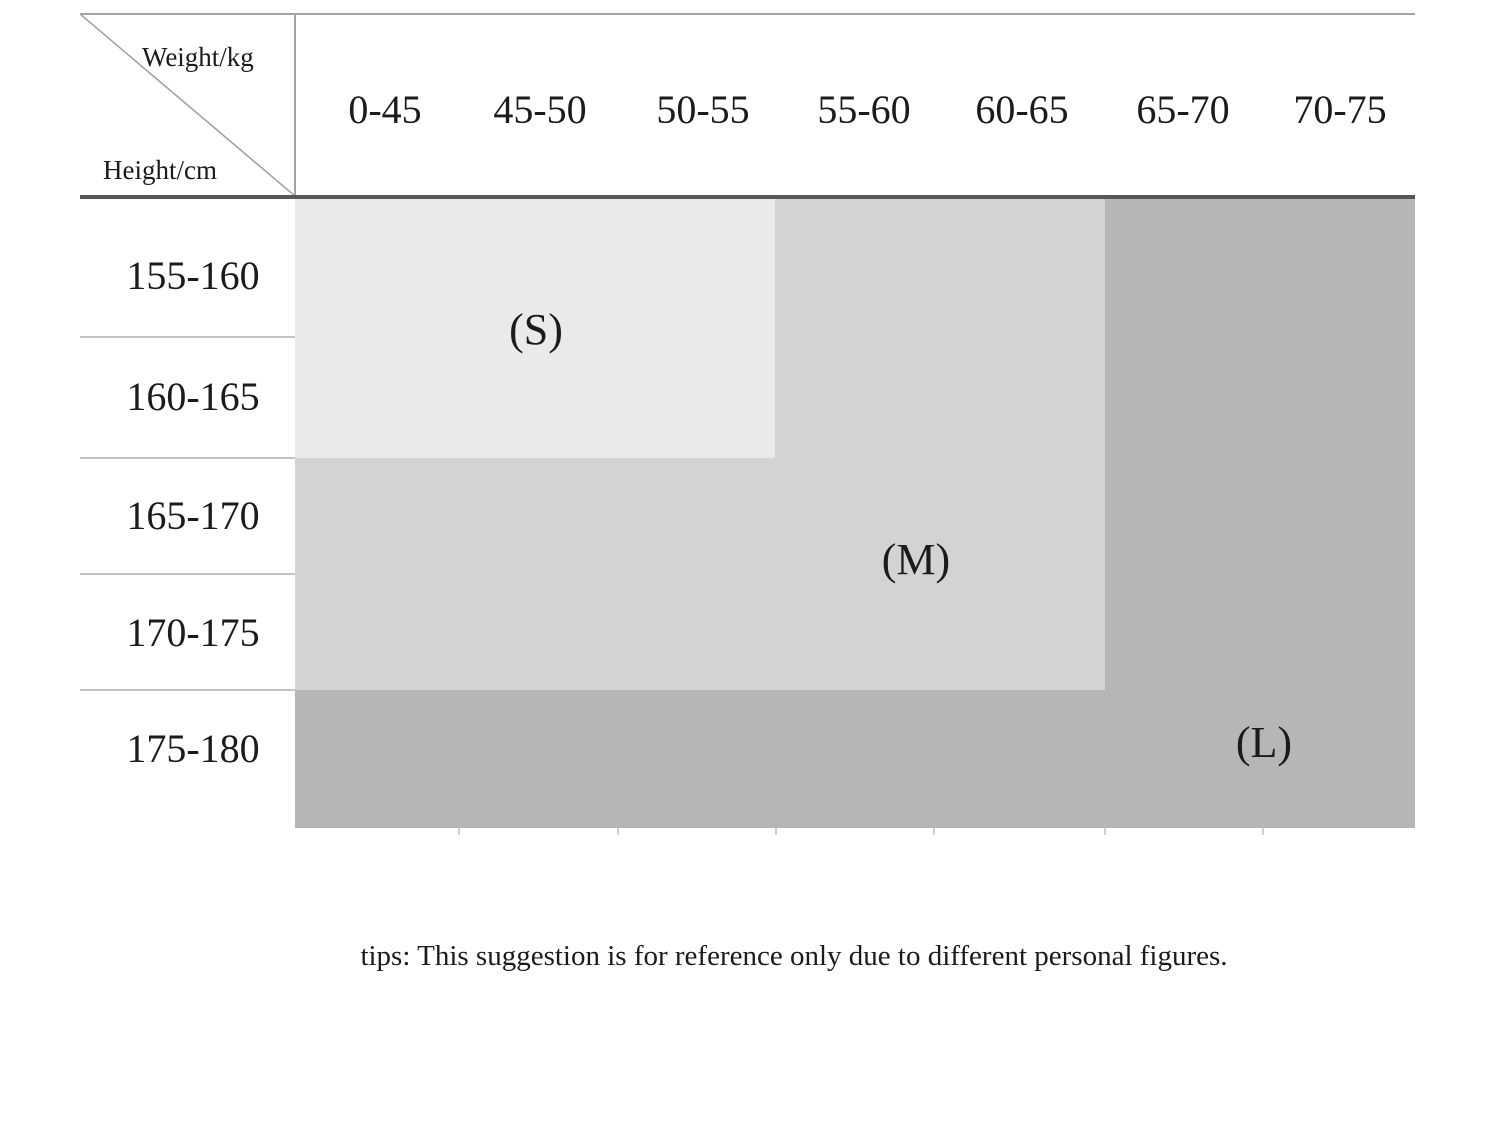 The width and height of the screenshot is (1500, 1132). What do you see at coordinates (193, 275) in the screenshot?
I see `height-row-label: 155-160` at bounding box center [193, 275].